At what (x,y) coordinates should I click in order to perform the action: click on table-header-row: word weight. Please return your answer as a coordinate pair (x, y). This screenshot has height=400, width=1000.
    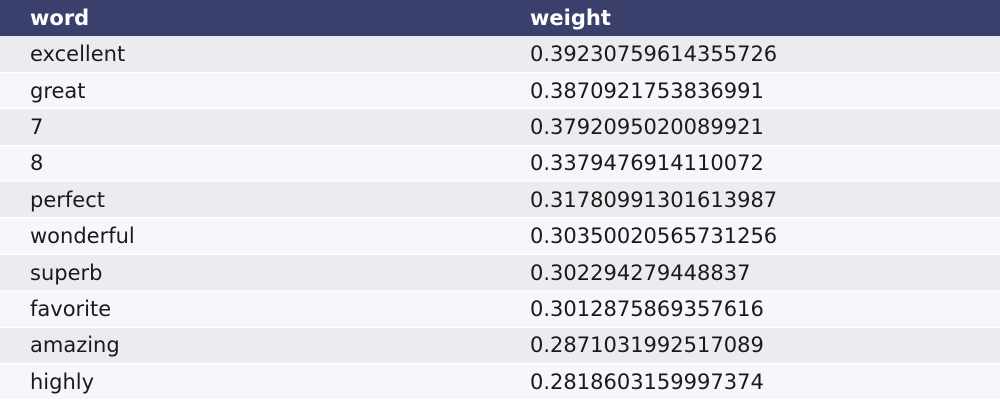
    Looking at the image, I should click on (500, 18).